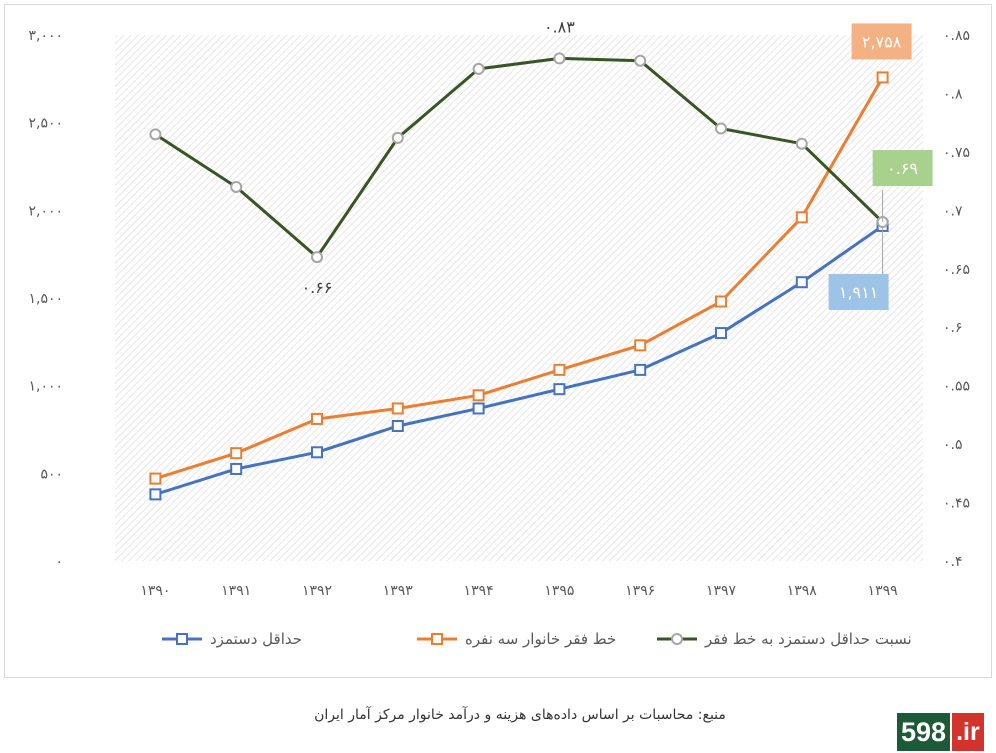 This screenshot has height=753, width=996. Describe the element at coordinates (953, 211) in the screenshot. I see `y-right-tick-label: ۰.۷` at that location.